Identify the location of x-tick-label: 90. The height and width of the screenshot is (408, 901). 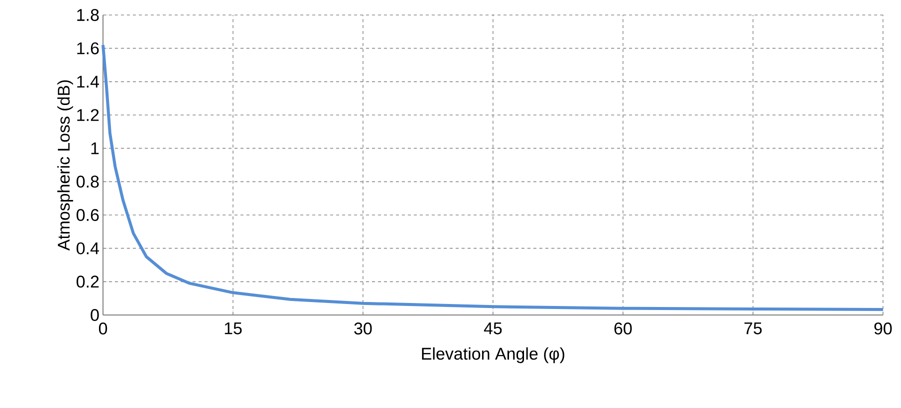
(883, 328).